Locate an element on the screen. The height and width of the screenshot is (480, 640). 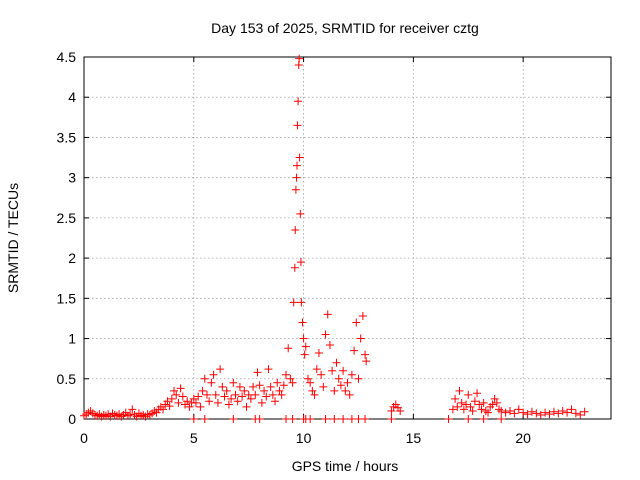
x-tick-label: 5 is located at coordinates (194, 438).